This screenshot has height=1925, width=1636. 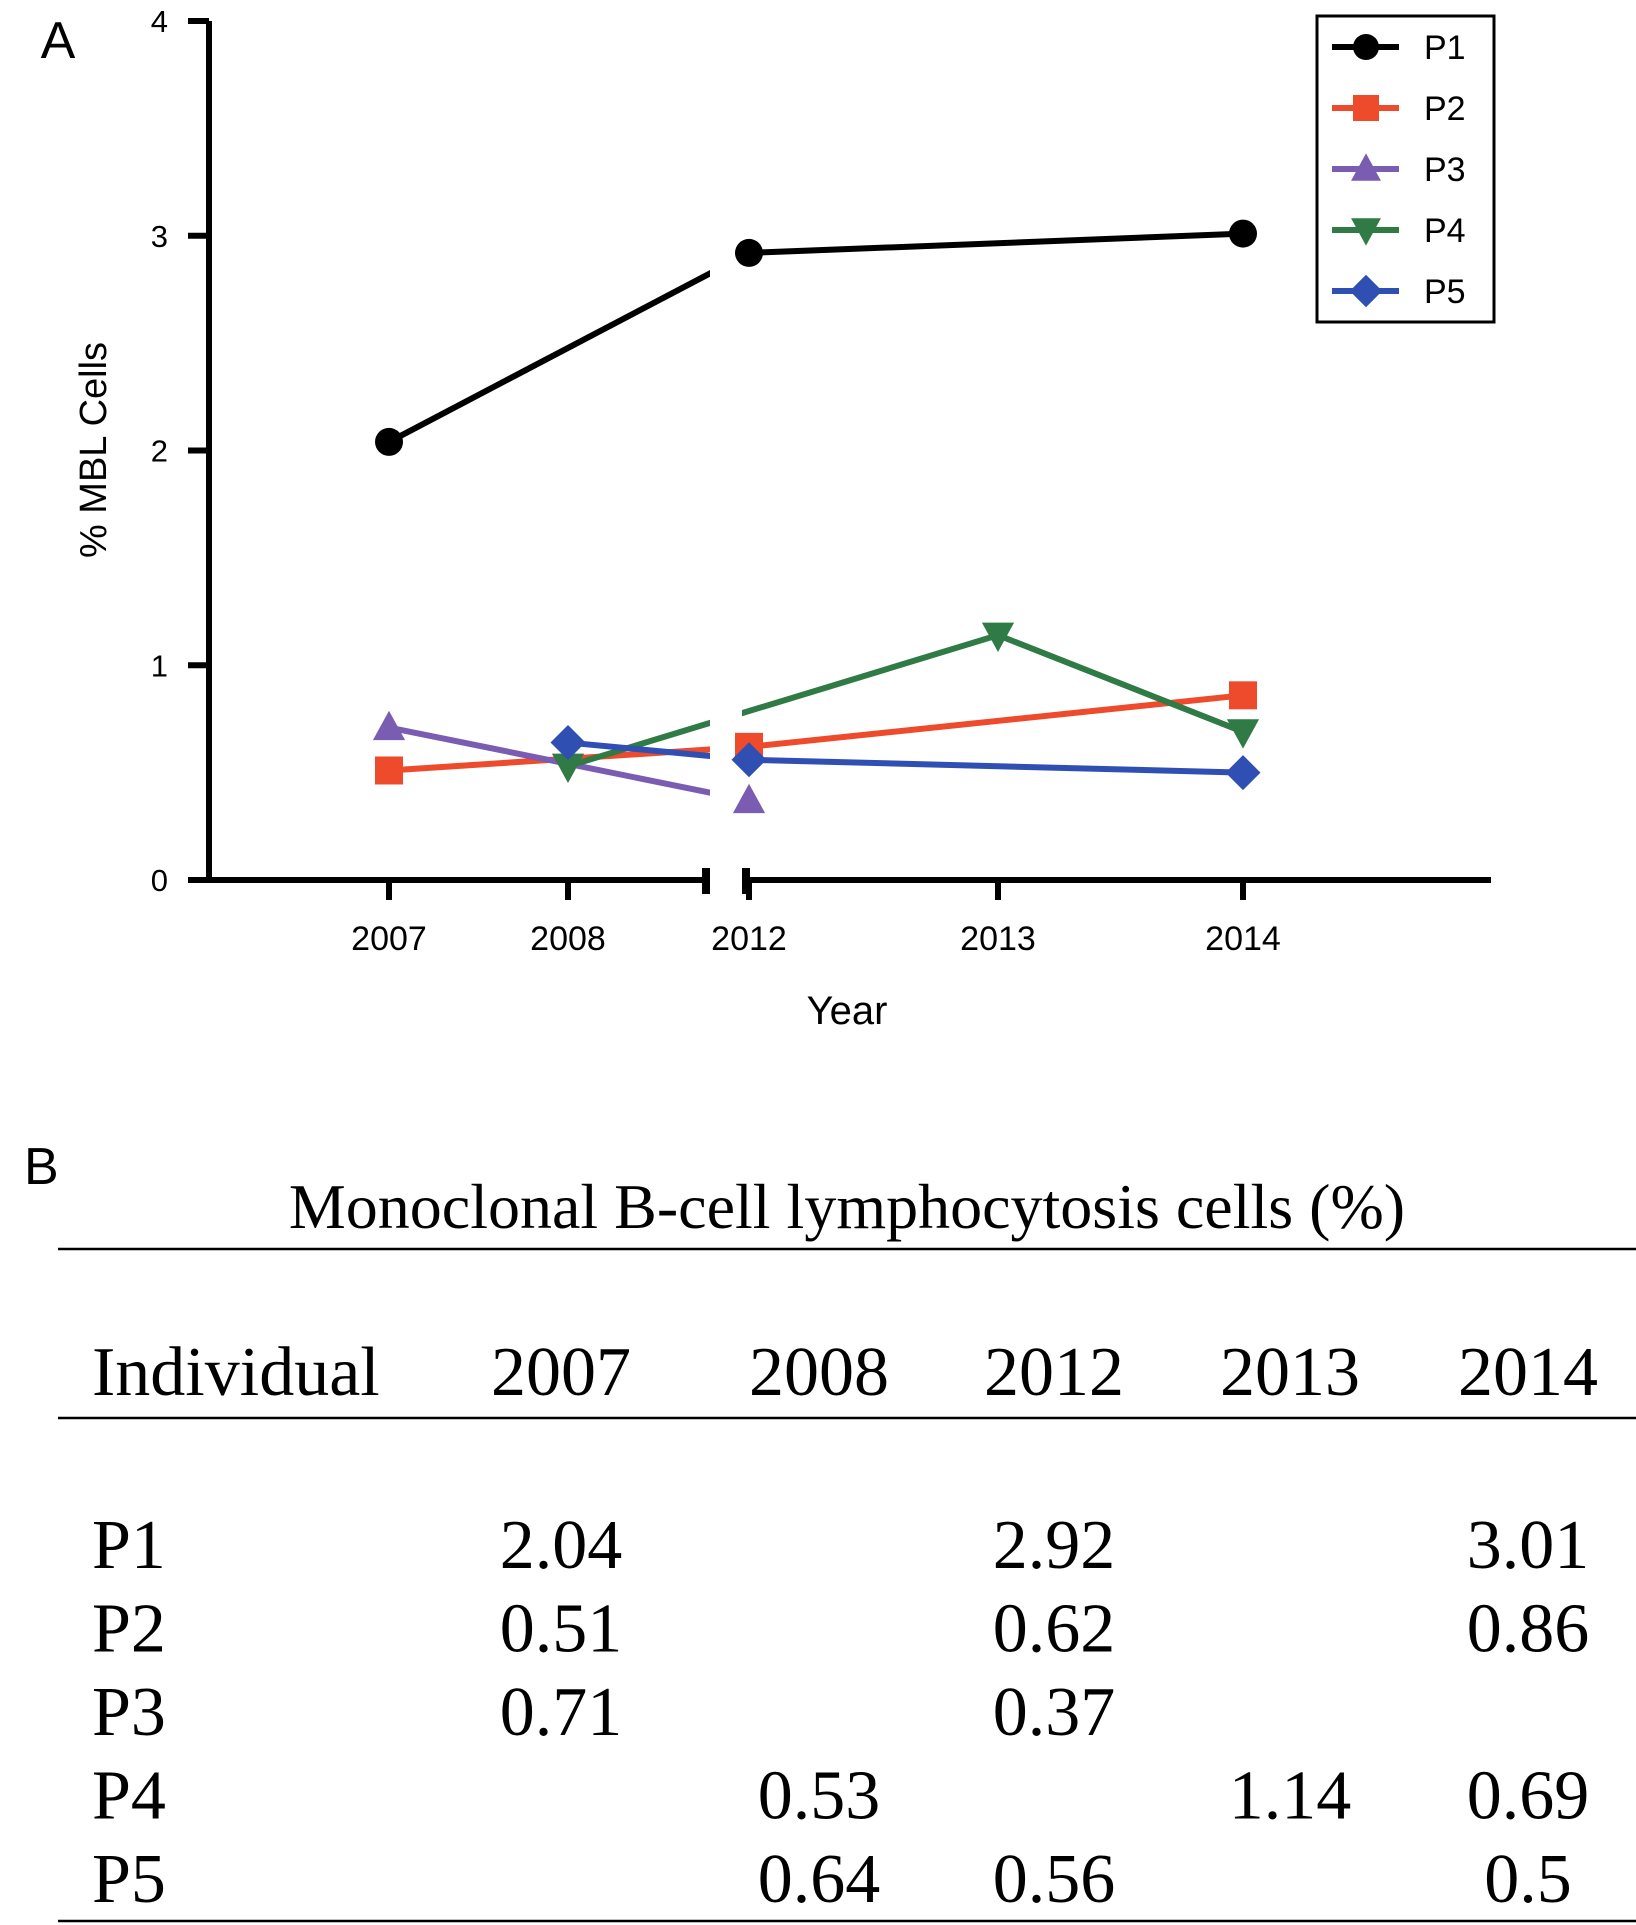 What do you see at coordinates (561, 1372) in the screenshot?
I see `table-header: 2007` at bounding box center [561, 1372].